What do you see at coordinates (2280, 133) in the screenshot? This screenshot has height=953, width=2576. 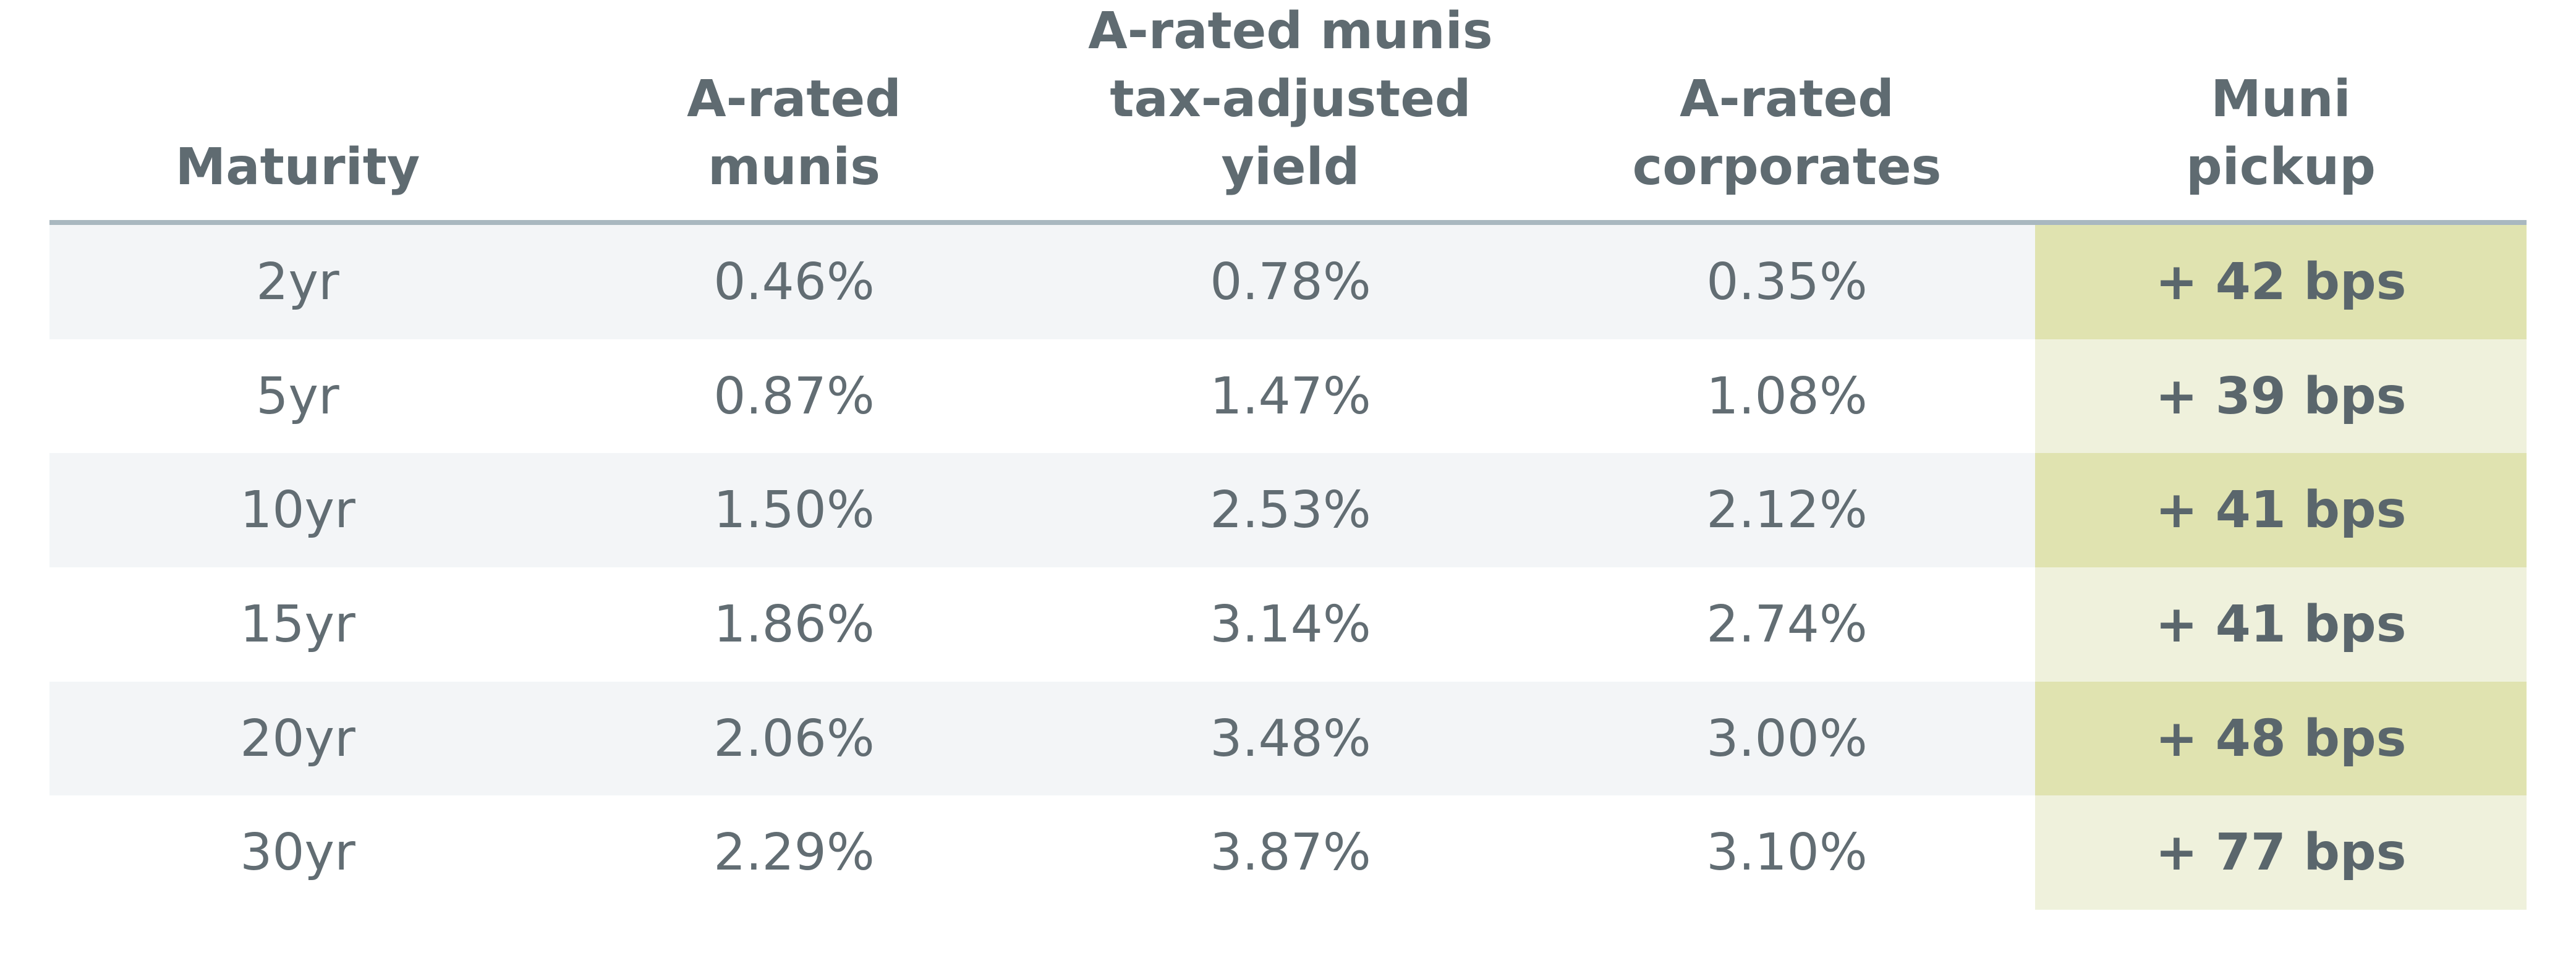 I see `header-muni-pickup: Muni pickup` at bounding box center [2280, 133].